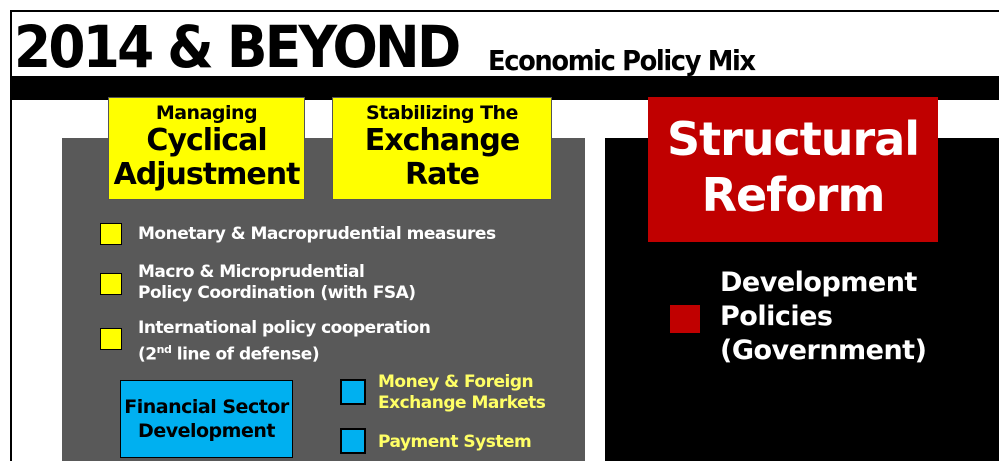 The image size is (999, 461). I want to click on measure-line: Policy Coordination (with FSA), so click(277, 293).